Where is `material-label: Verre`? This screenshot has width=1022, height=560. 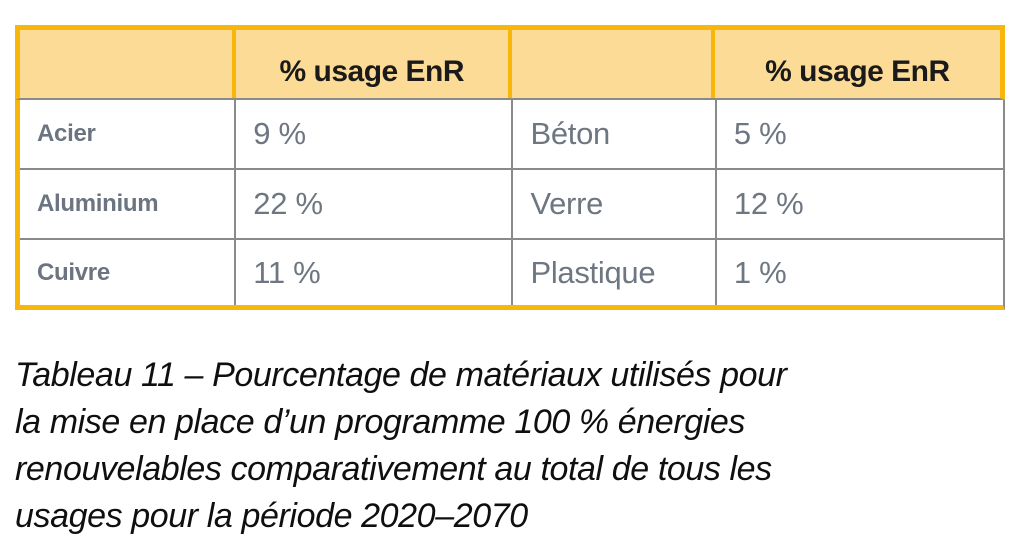 material-label: Verre is located at coordinates (567, 203).